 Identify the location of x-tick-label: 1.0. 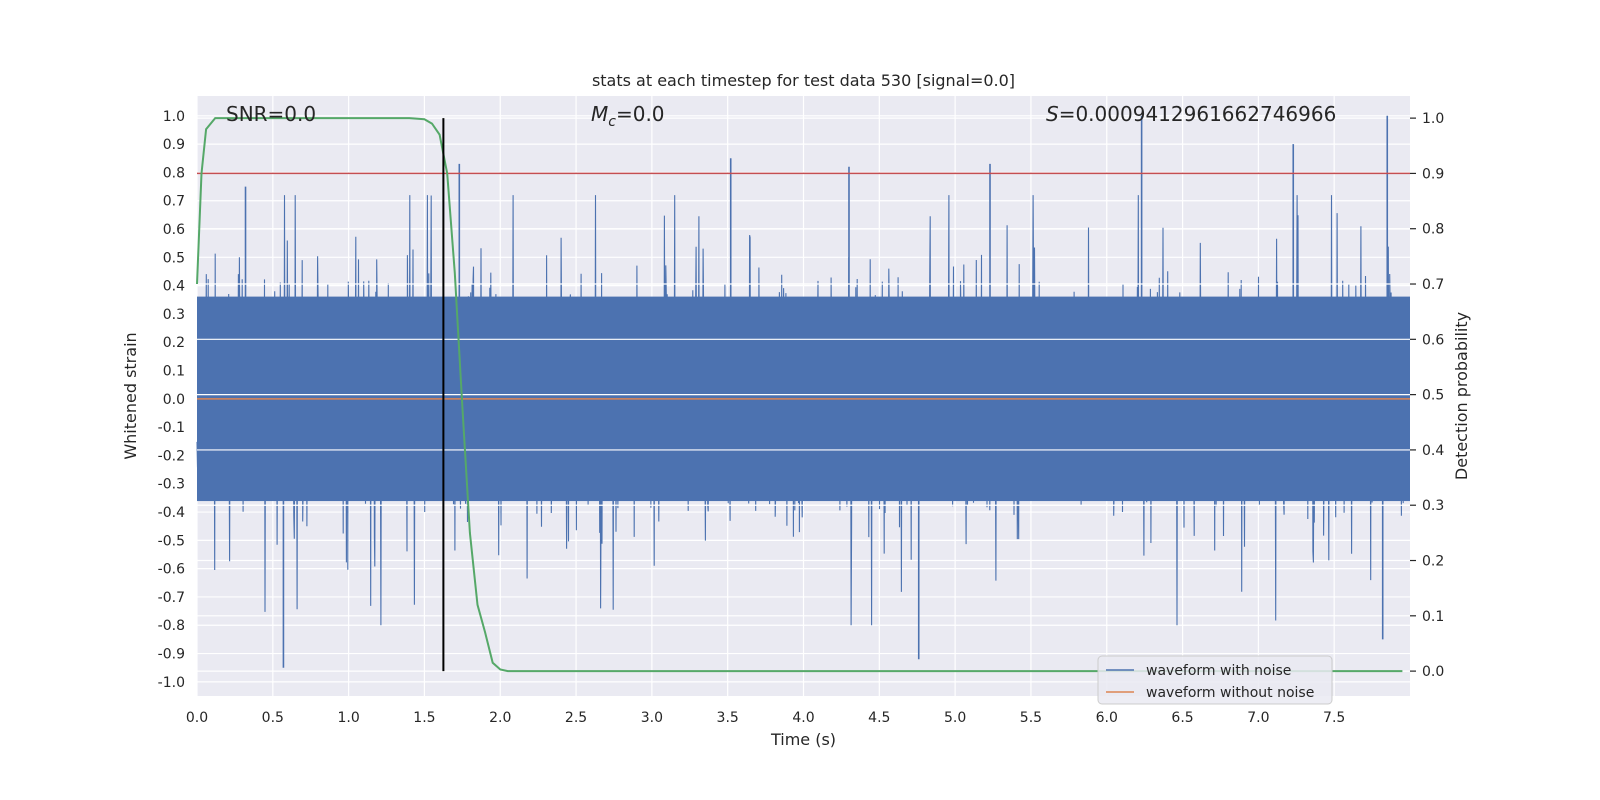
(348, 718).